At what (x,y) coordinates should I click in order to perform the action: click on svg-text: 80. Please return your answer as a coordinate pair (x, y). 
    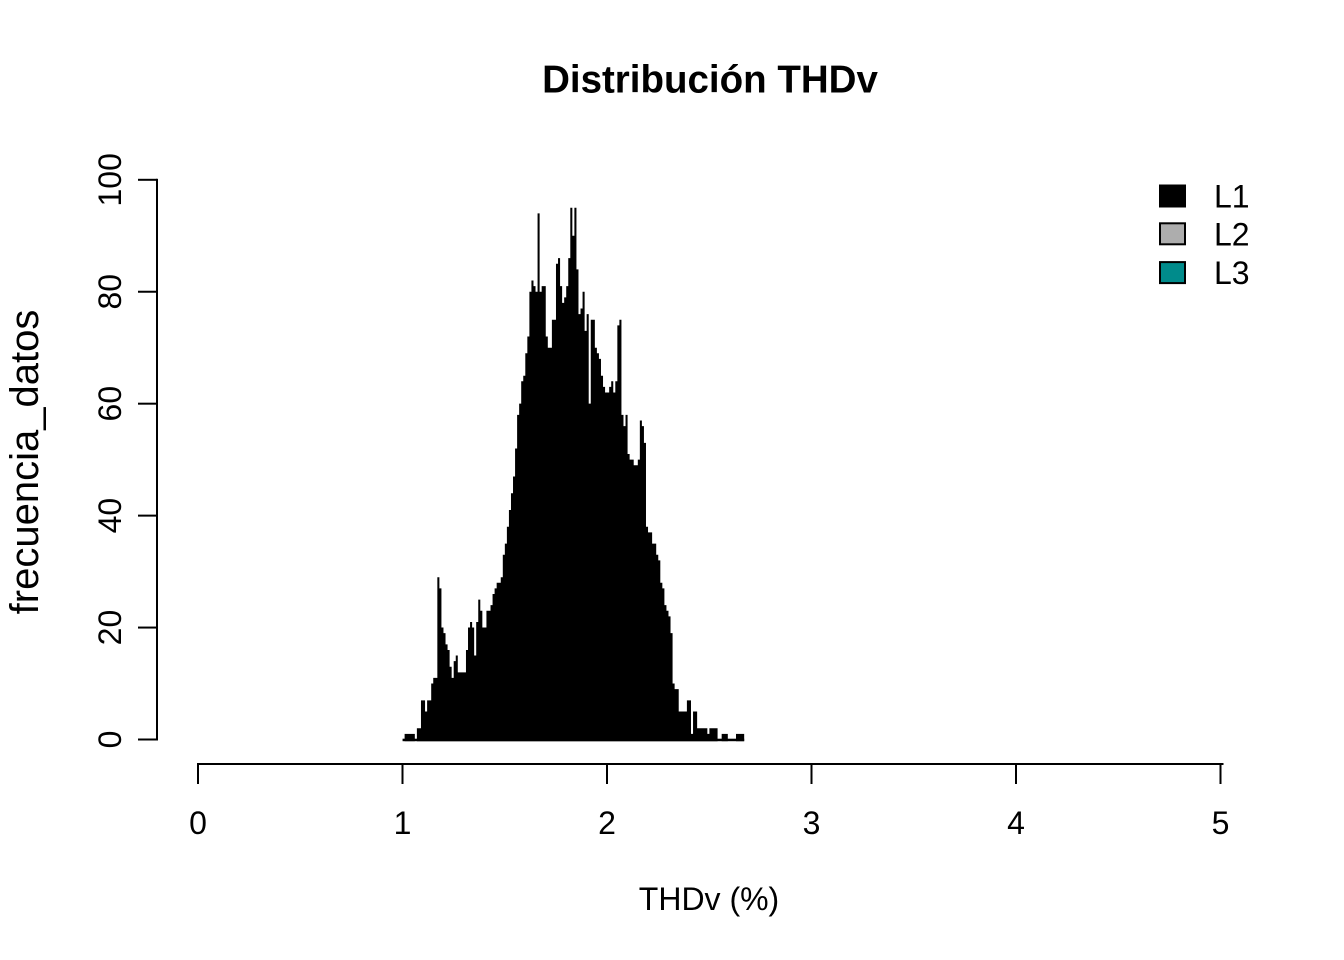
    Looking at the image, I should click on (110, 292).